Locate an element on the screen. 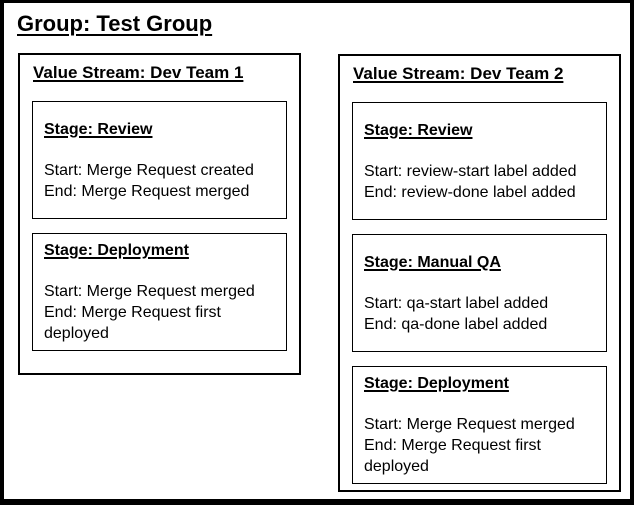 Image resolution: width=634 pixels, height=505 pixels. stage-start-event: Start: qa-start label added is located at coordinates (456, 303).